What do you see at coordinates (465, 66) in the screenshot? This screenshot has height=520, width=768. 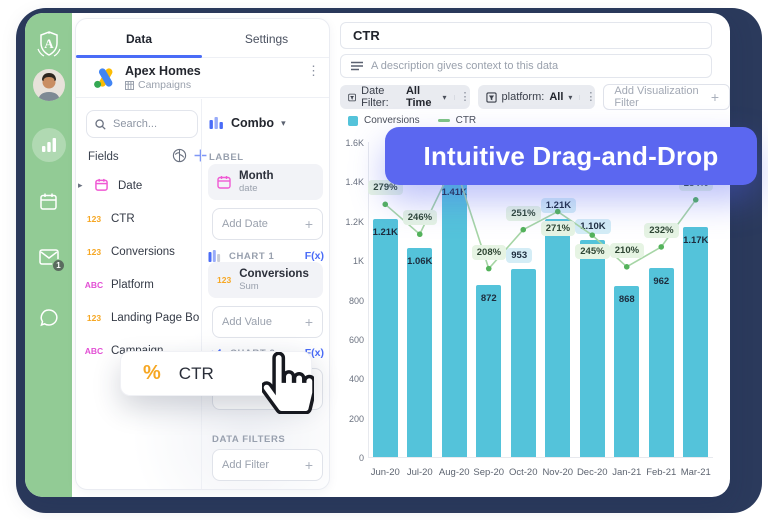 I see `description-placeholder: A description gives context to this data` at bounding box center [465, 66].